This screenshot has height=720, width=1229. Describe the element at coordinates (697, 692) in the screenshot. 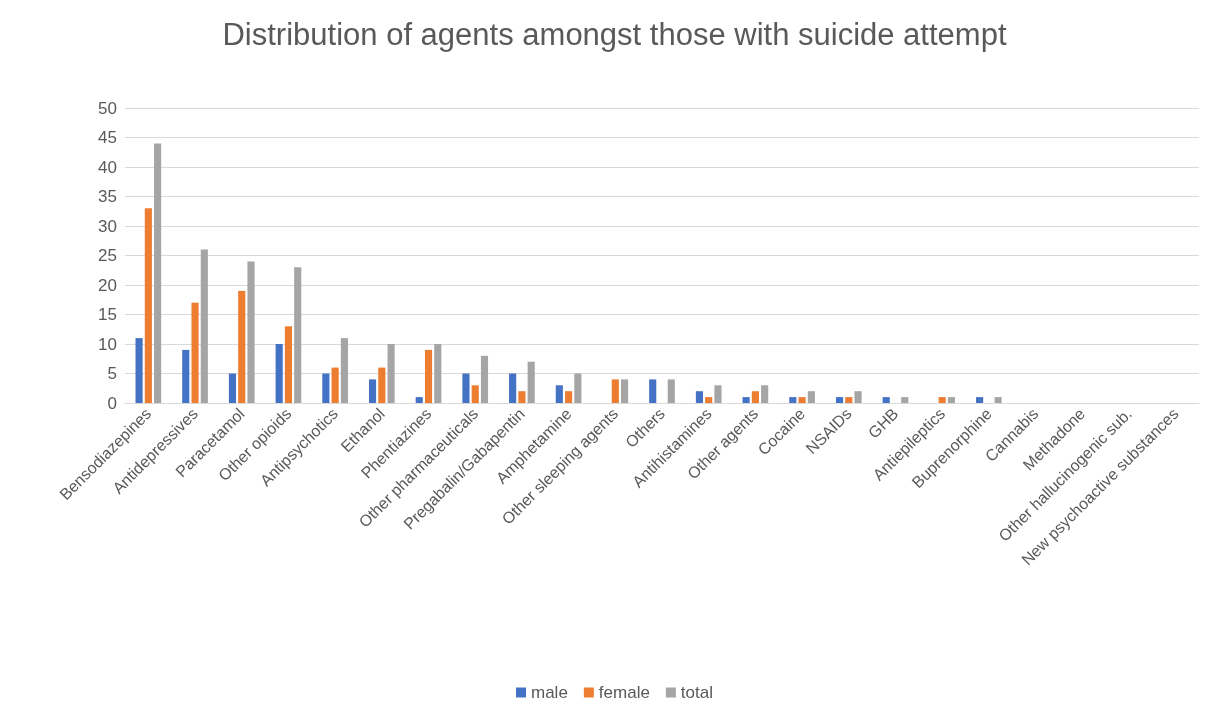

I see `legend-label: total` at that location.